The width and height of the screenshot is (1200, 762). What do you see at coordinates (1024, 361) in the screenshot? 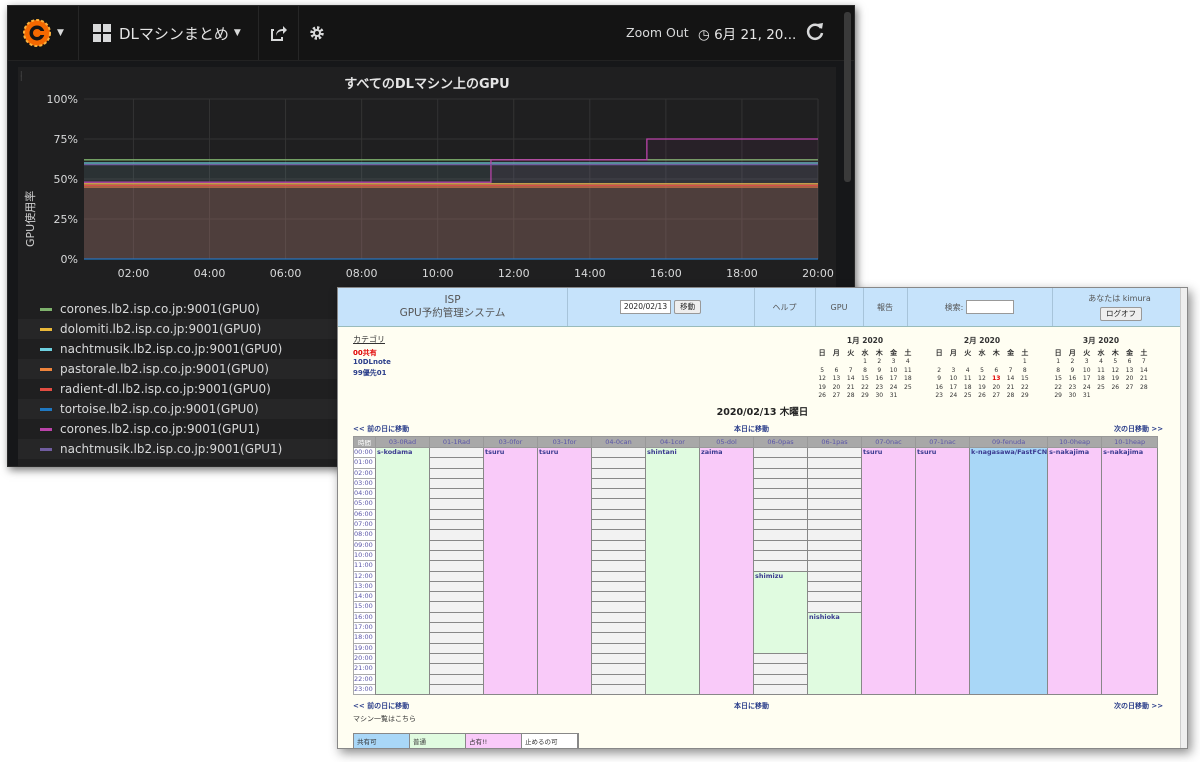
I see `calendar-day: 1` at bounding box center [1024, 361].